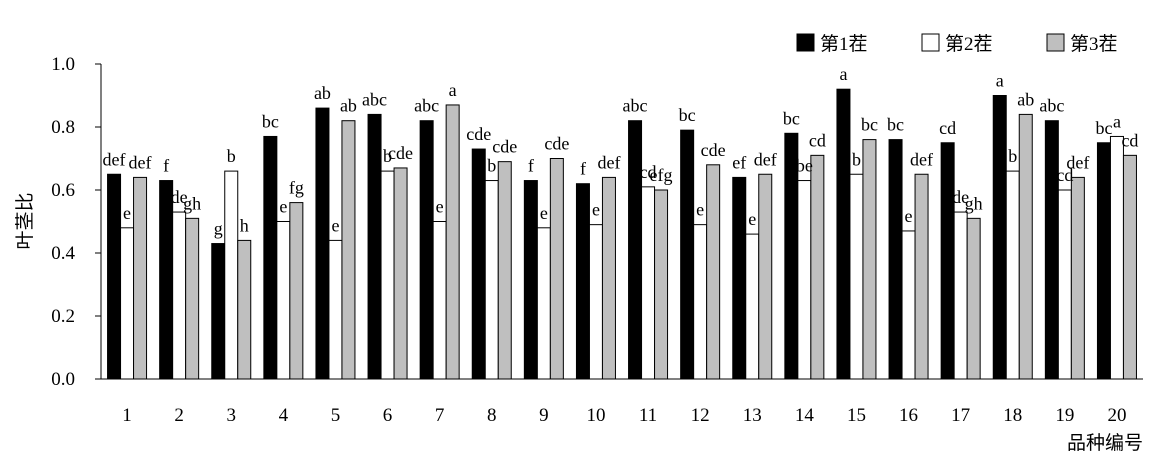 Image resolution: width=1168 pixels, height=459 pixels. Describe the element at coordinates (192, 203) in the screenshot. I see `significance-letter: gh` at that location.